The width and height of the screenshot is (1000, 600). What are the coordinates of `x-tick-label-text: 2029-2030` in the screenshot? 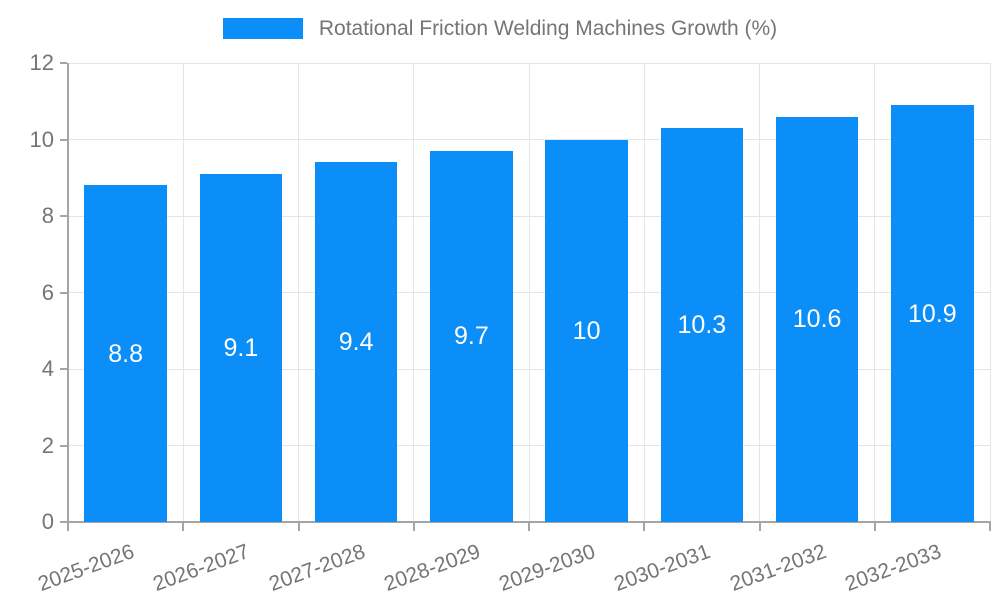 It's located at (547, 568).